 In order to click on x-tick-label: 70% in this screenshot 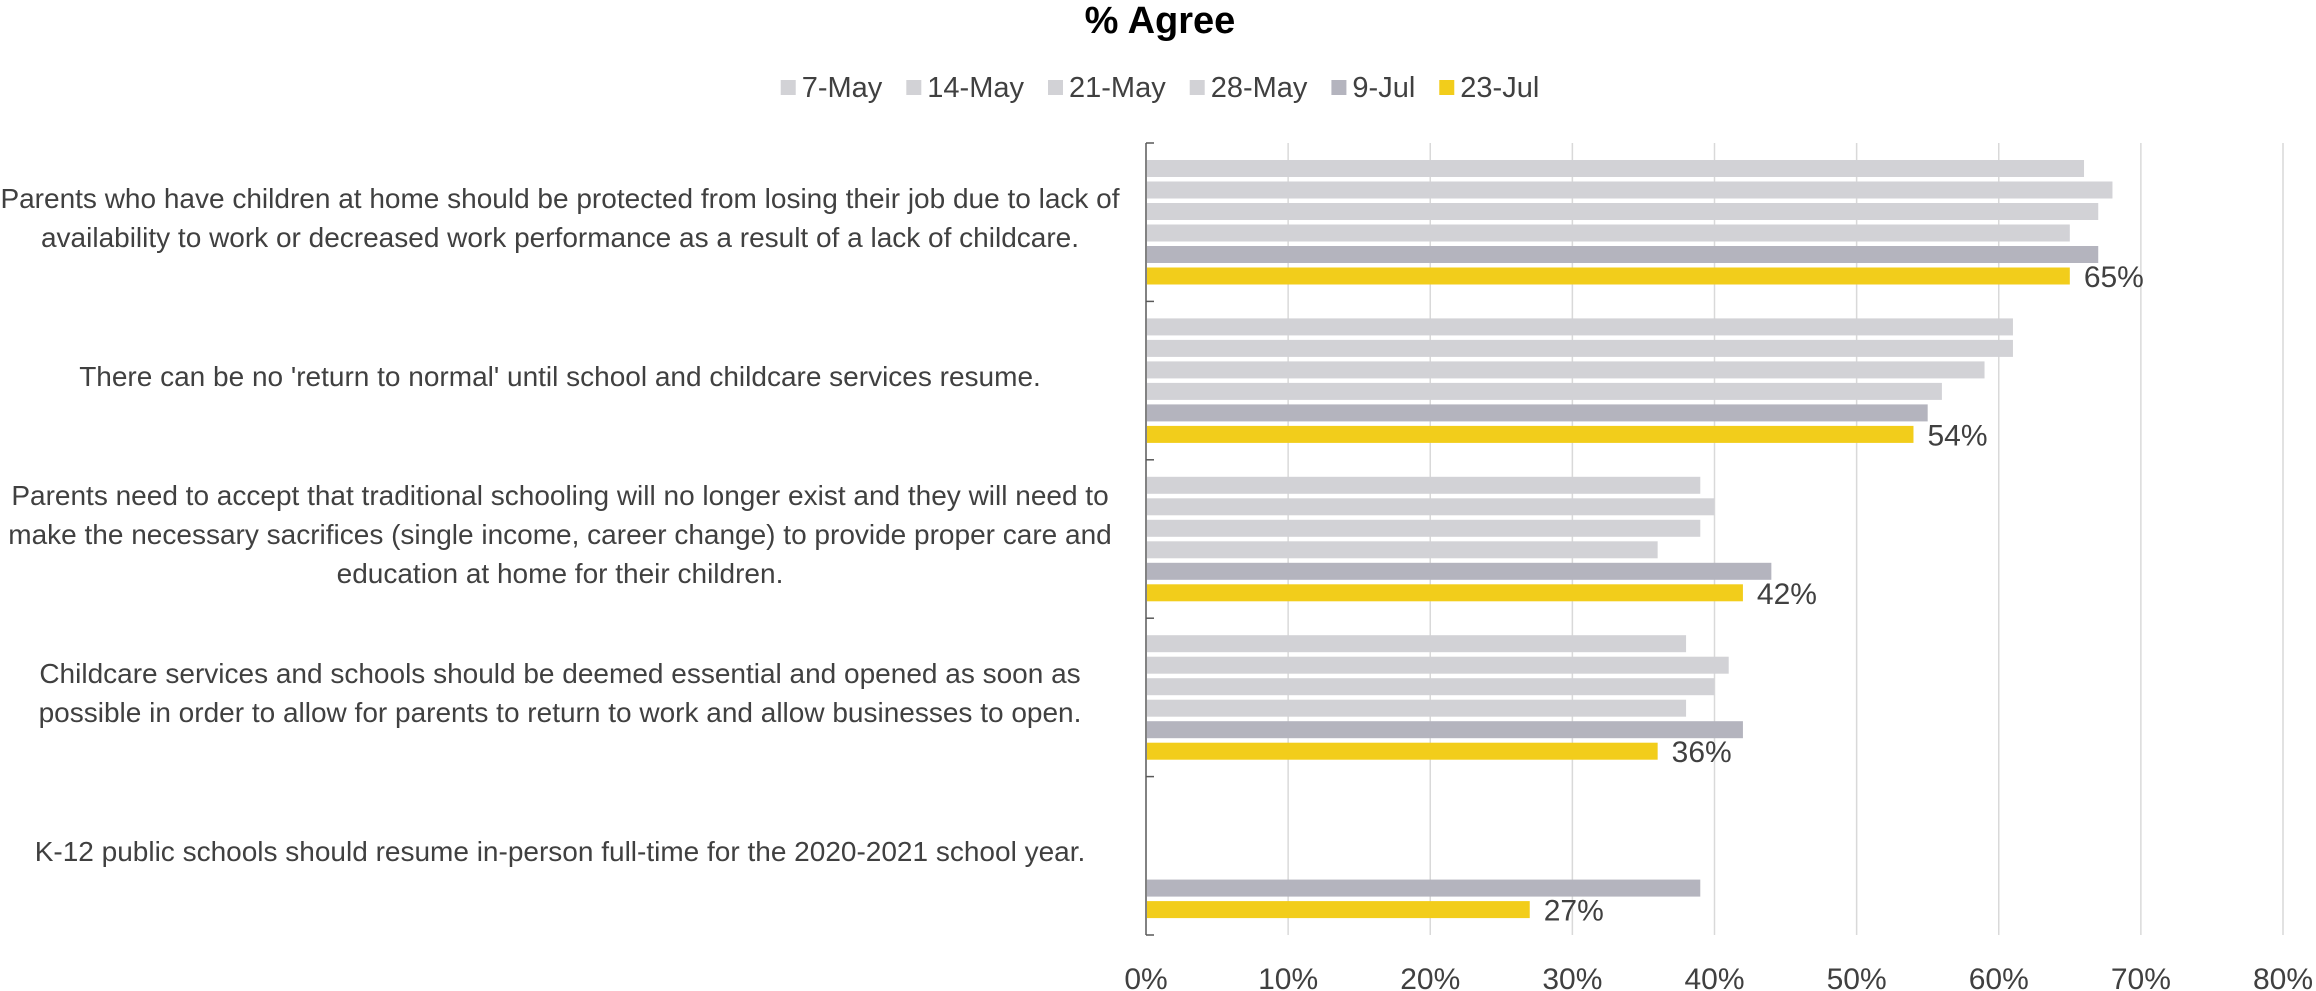, I will do `click(2141, 977)`.